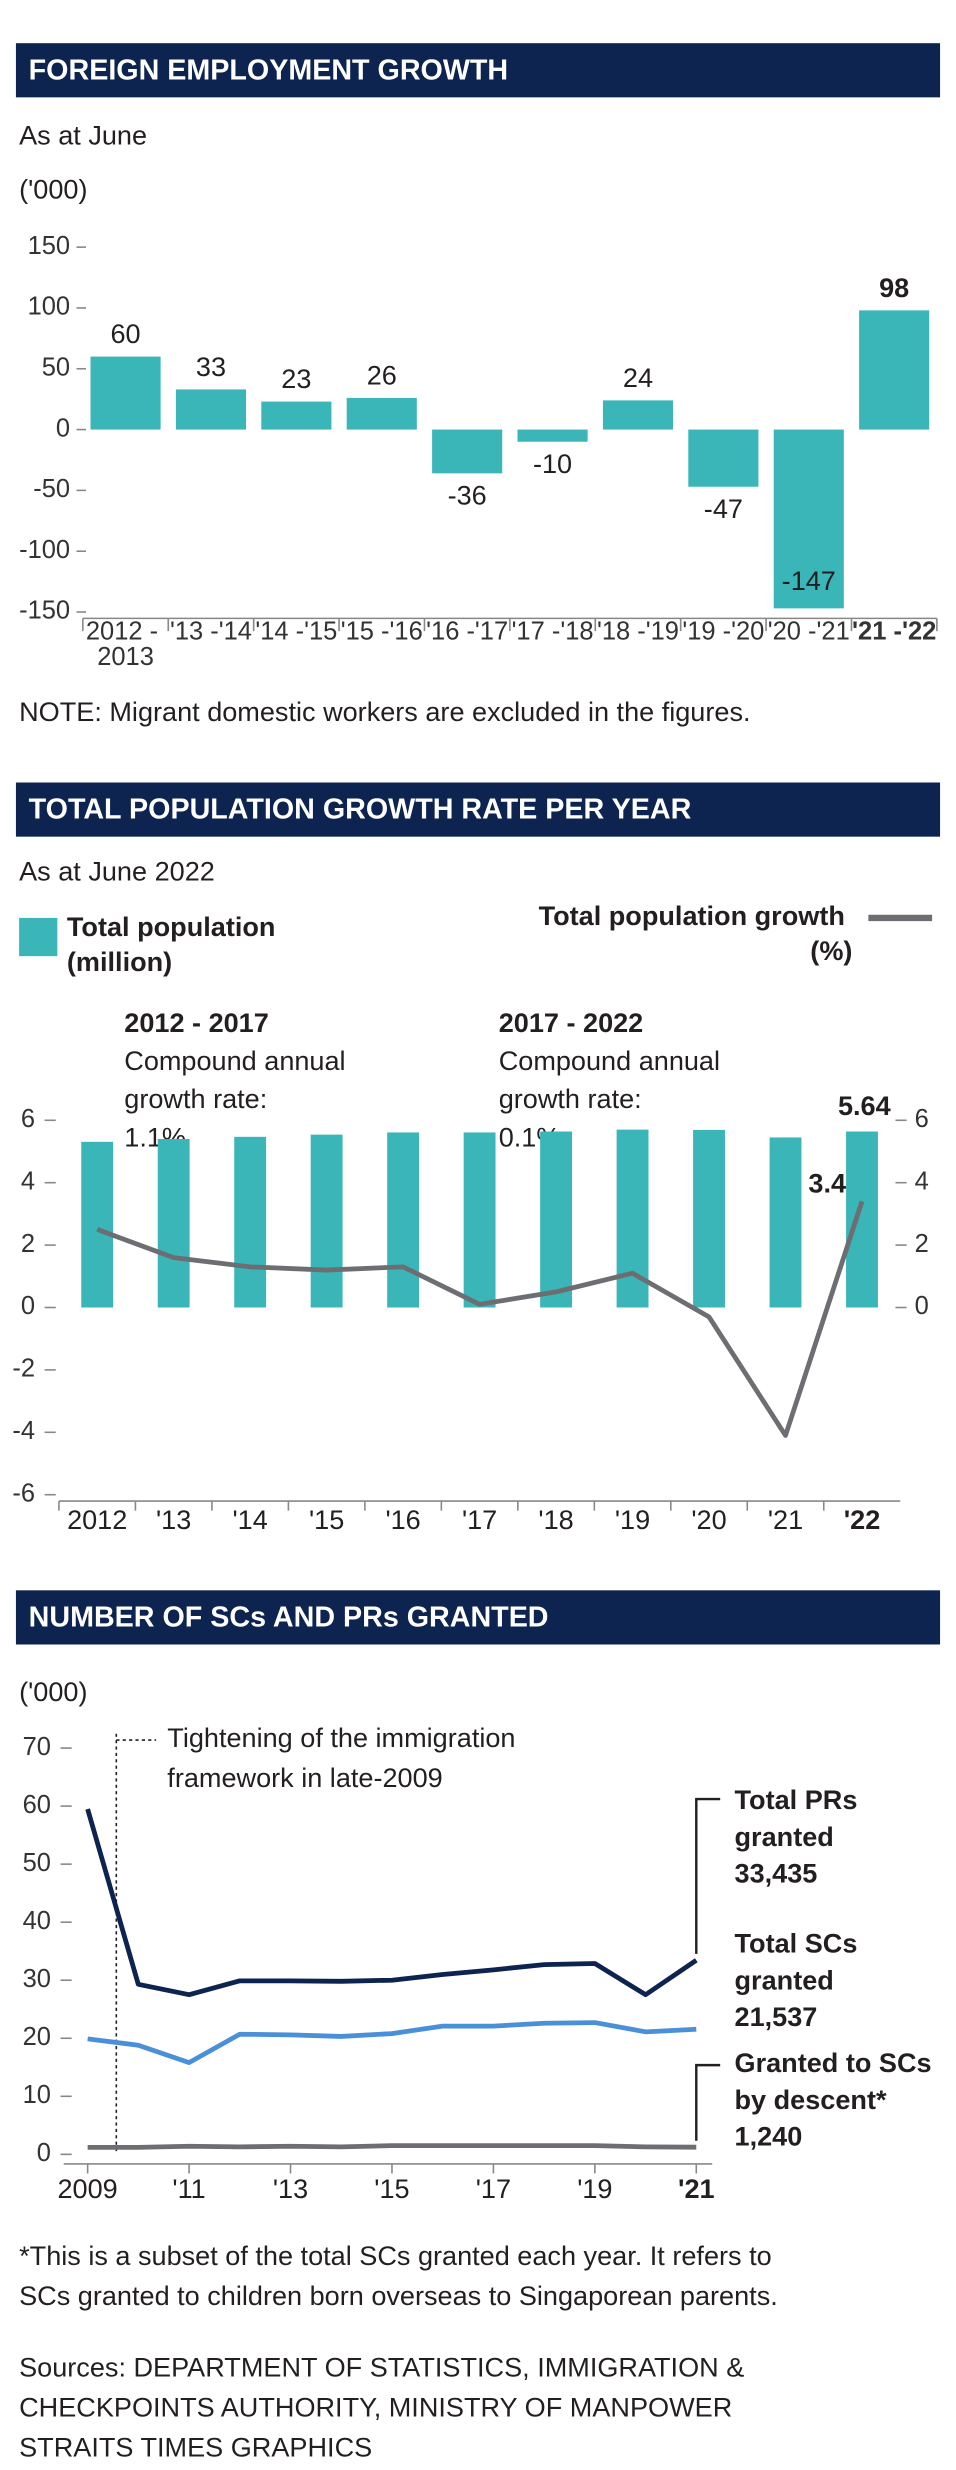 Image resolution: width=956 pixels, height=2470 pixels. Describe the element at coordinates (28, 1119) in the screenshot. I see `y-tick-label: 6` at that location.